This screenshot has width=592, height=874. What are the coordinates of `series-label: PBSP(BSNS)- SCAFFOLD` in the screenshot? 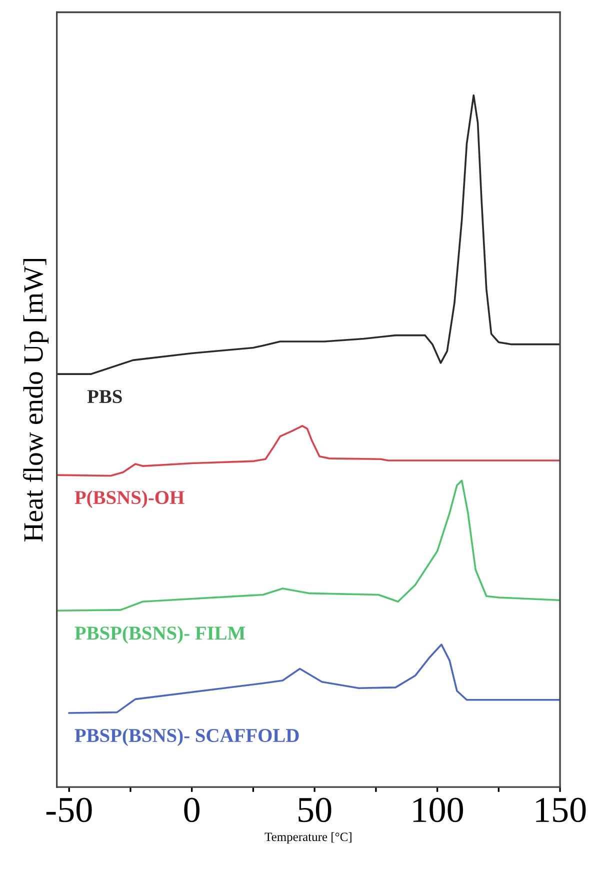 It's located at (186, 737).